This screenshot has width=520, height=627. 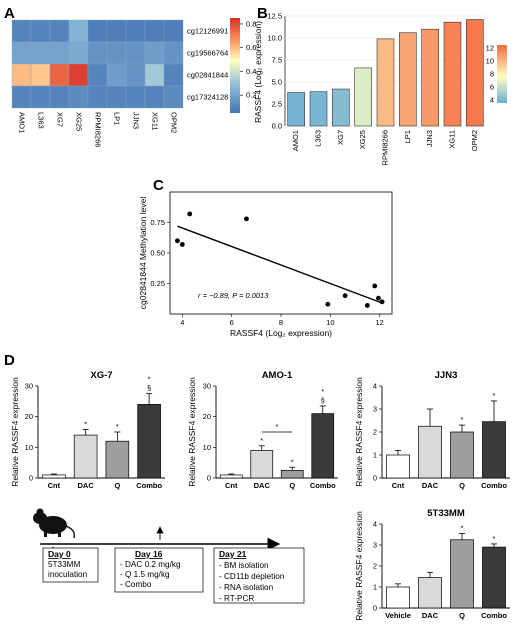 What do you see at coordinates (490, 48) in the screenshot?
I see `colorbar-tick-label: 12` at bounding box center [490, 48].